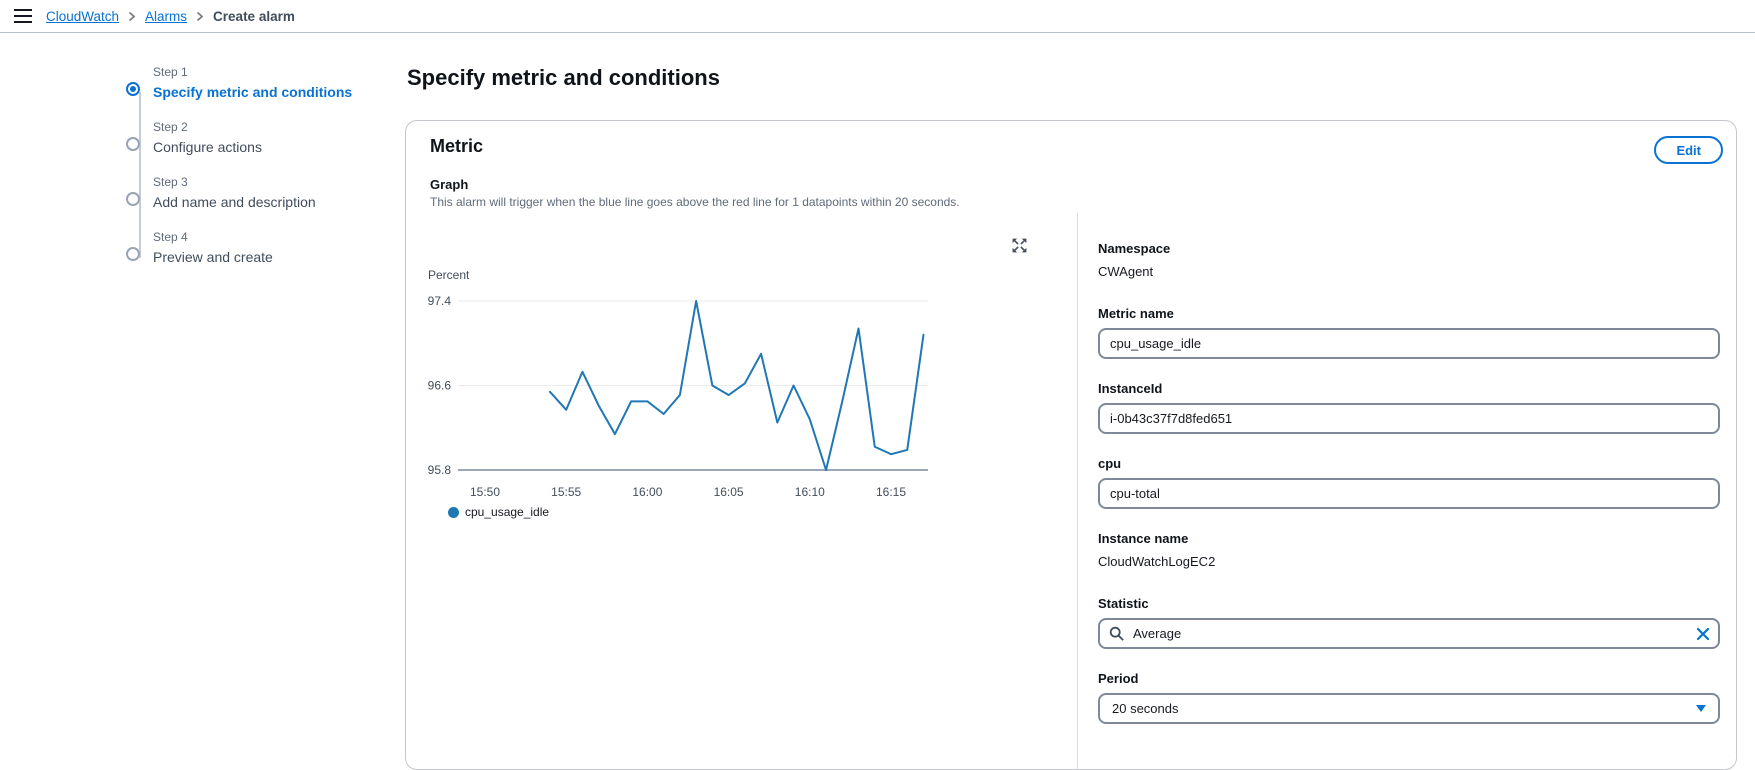 The height and width of the screenshot is (770, 1755). Describe the element at coordinates (1701, 708) in the screenshot. I see `chevron-down-icon` at that location.